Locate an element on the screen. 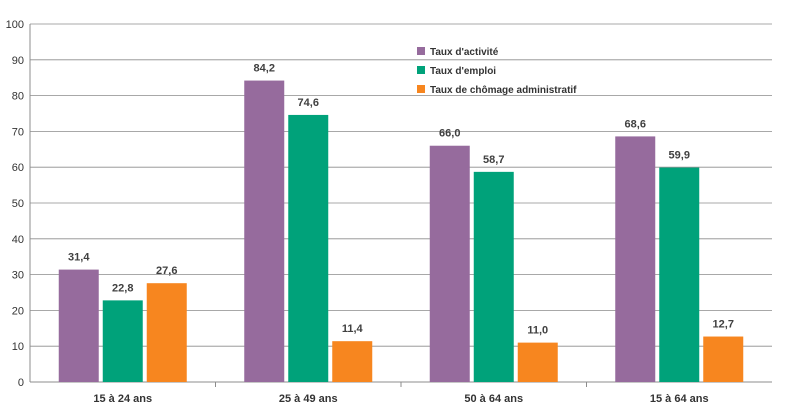 Image resolution: width=800 pixels, height=418 pixels. x-category-label: 15 à 64 ans is located at coordinates (679, 399).